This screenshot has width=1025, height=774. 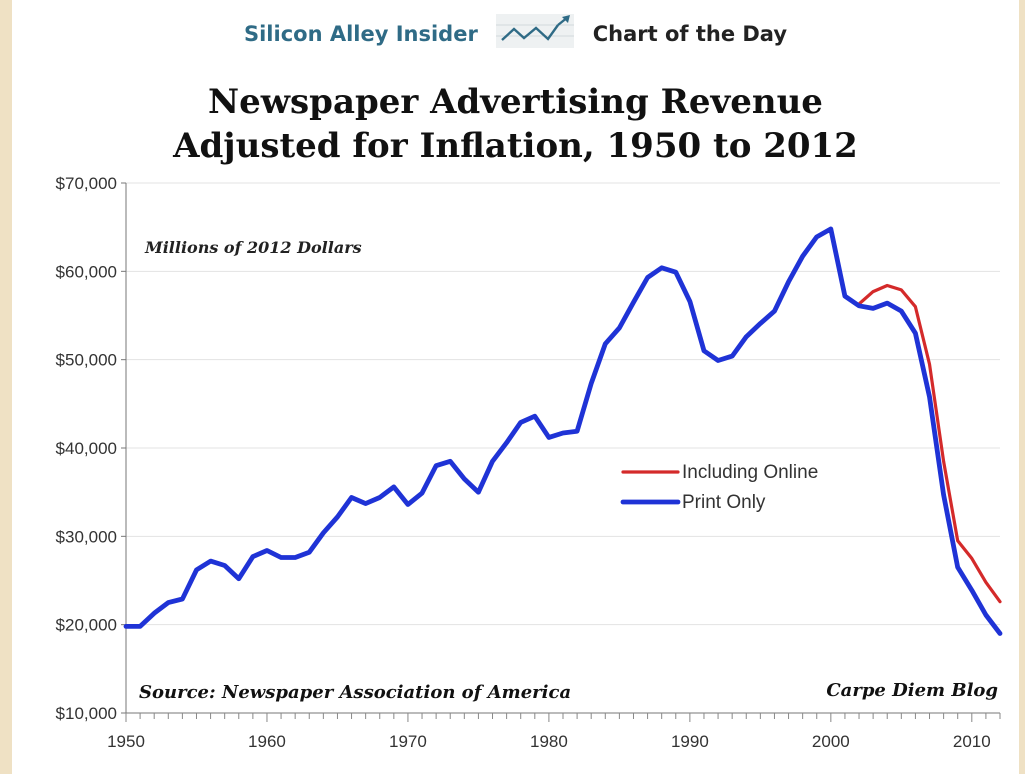 I want to click on chart-title-line-2: Adjusted for Inflation, 1950 to 2012, so click(x=515, y=146).